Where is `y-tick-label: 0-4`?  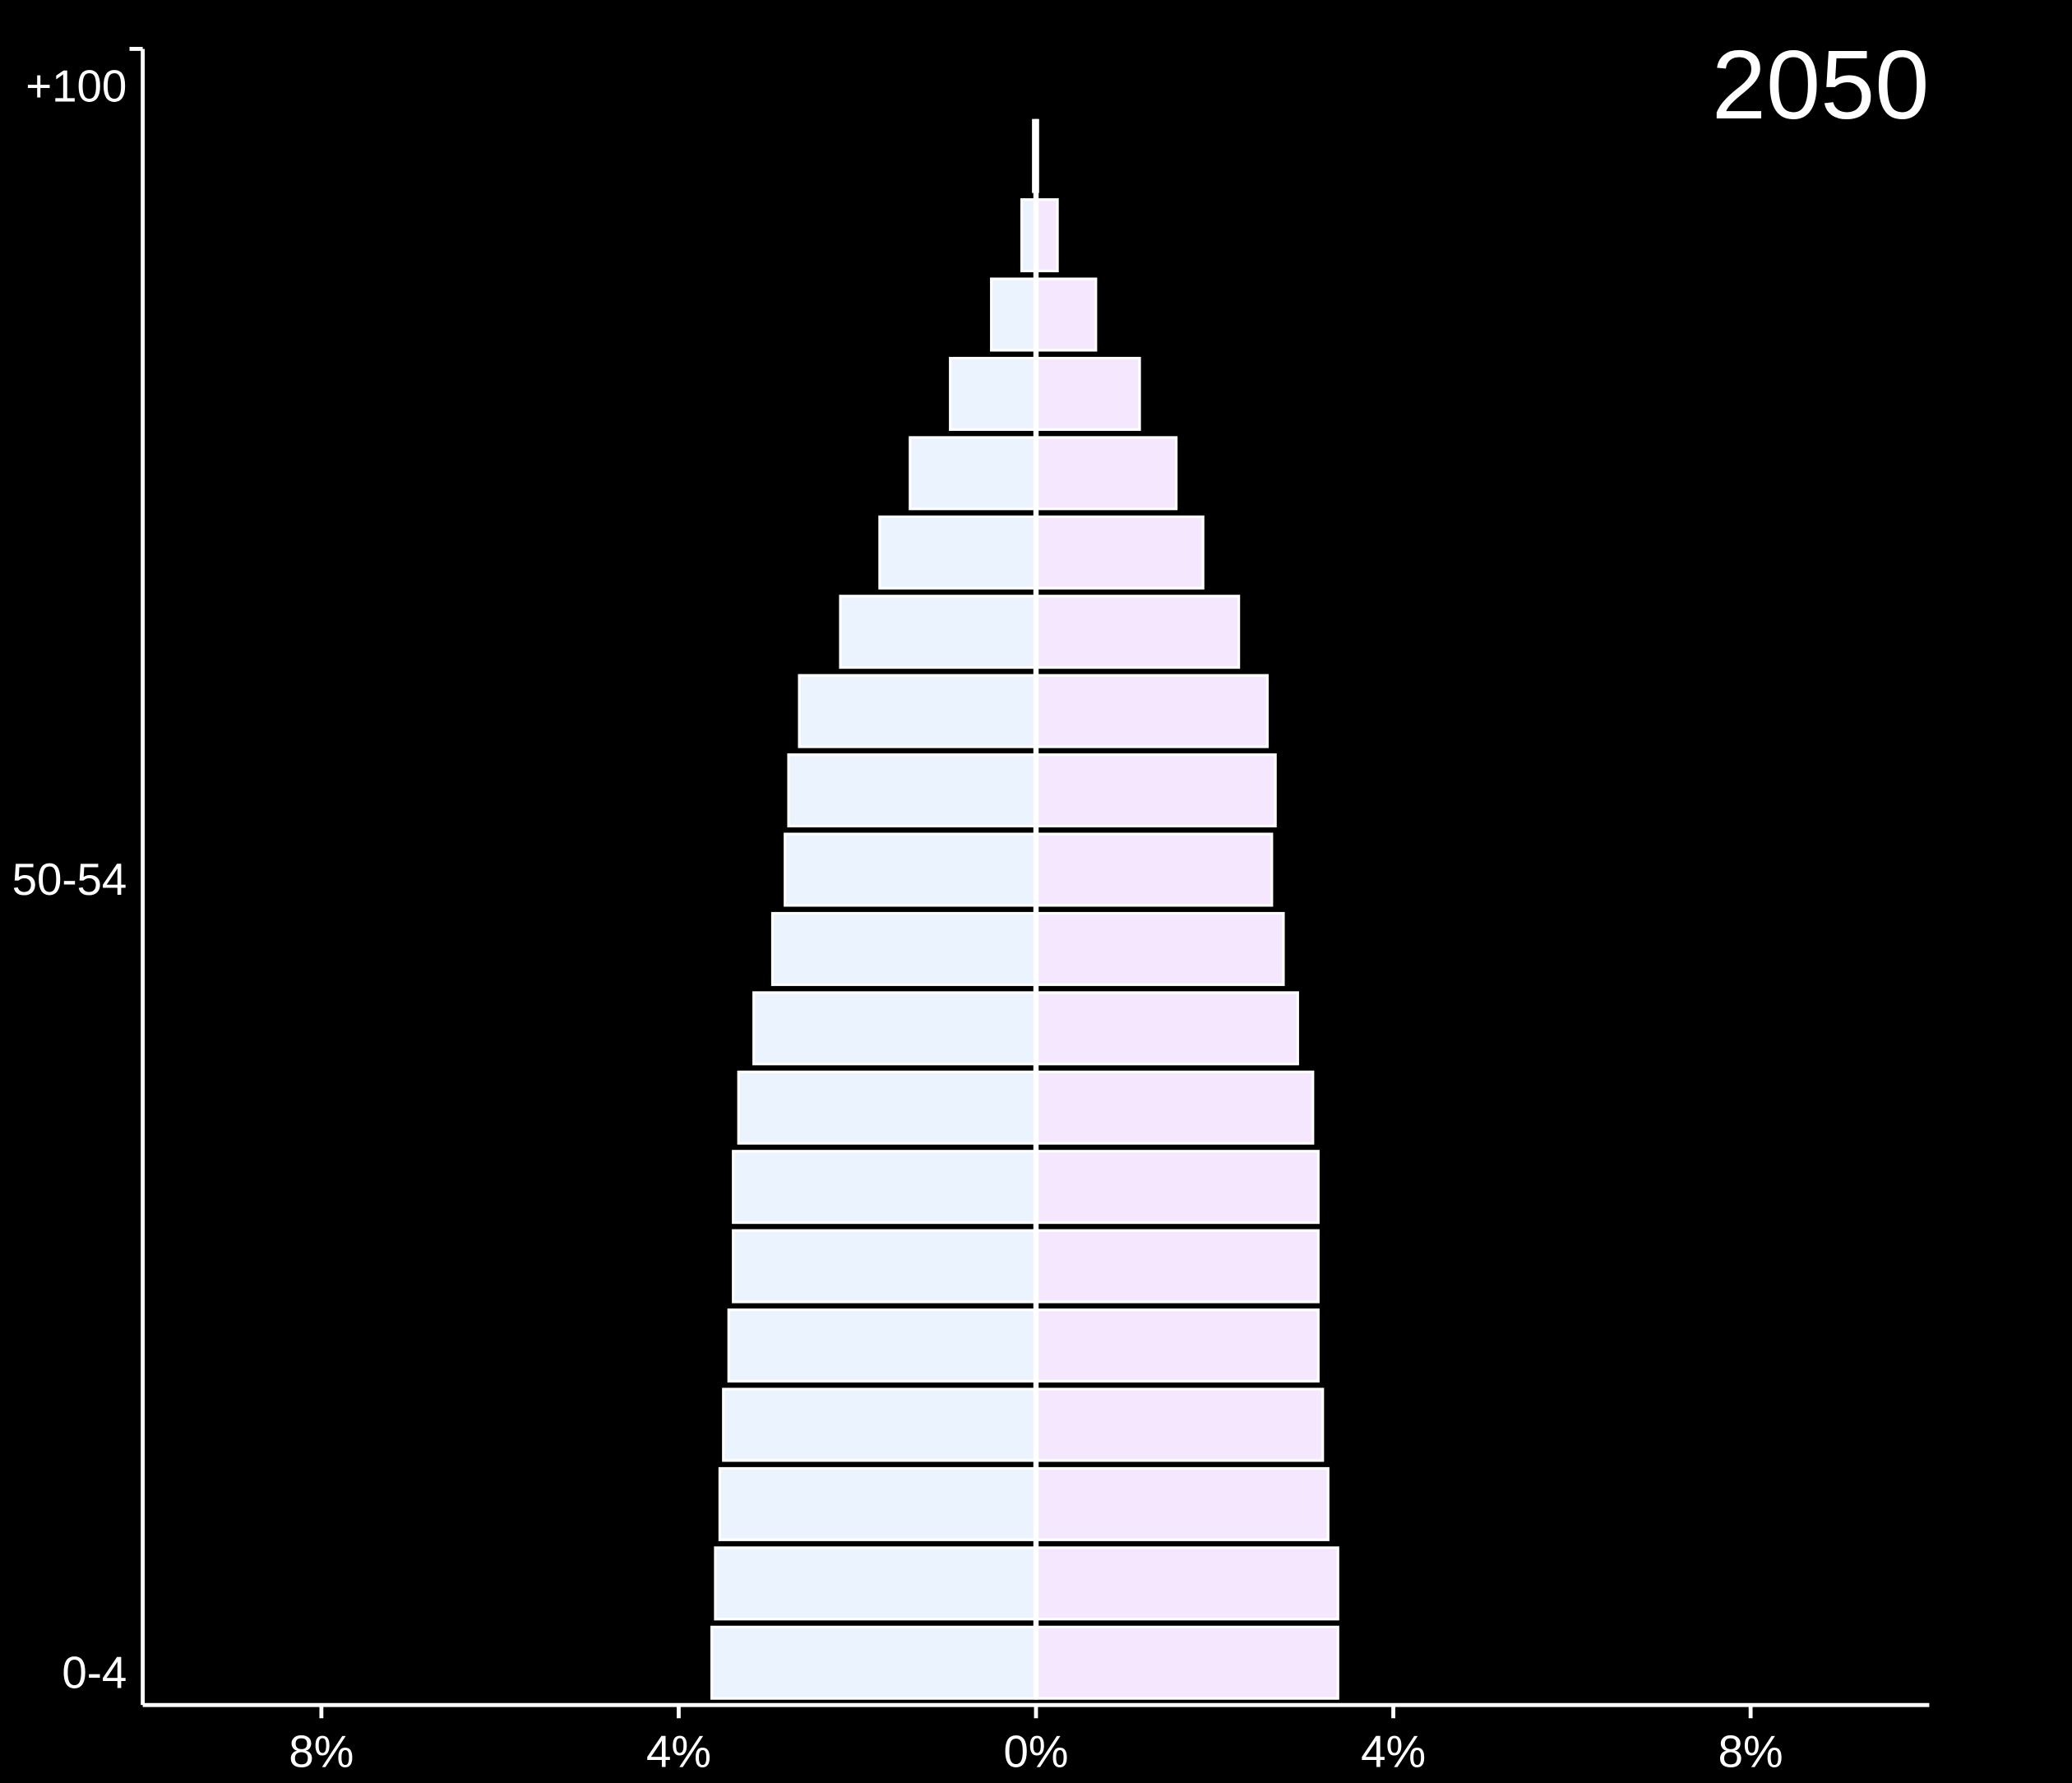 y-tick-label: 0-4 is located at coordinates (94, 1672).